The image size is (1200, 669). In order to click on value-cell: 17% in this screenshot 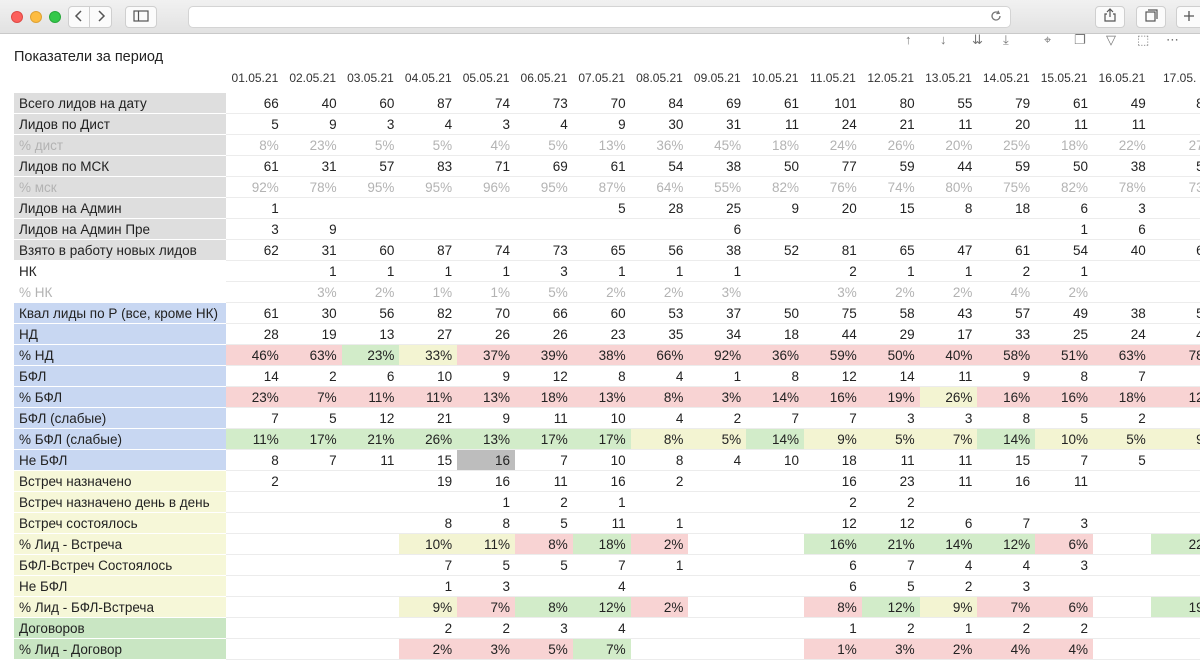, I will do `click(601, 439)`.